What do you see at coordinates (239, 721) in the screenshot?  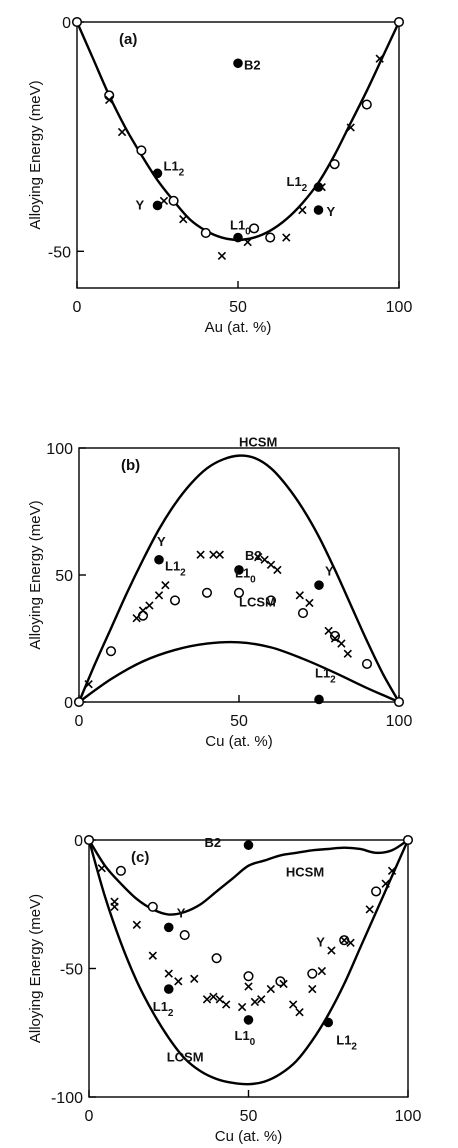 I see `x-tick-label: 50` at bounding box center [239, 721].